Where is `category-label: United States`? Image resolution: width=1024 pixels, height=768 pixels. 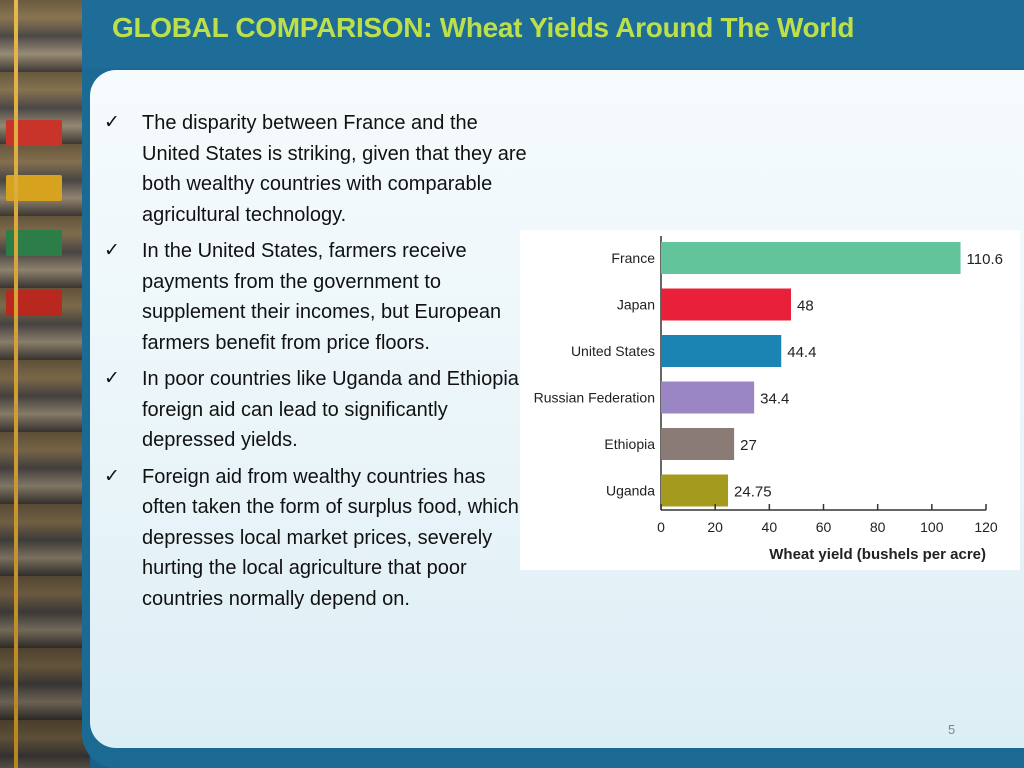 category-label: United States is located at coordinates (613, 351).